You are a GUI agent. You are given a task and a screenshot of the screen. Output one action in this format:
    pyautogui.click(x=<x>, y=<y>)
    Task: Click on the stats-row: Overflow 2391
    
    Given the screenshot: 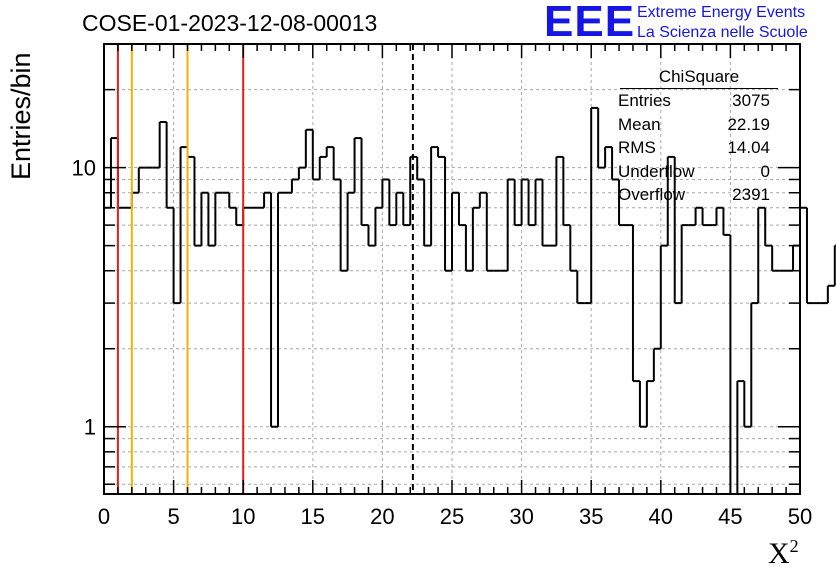 What is the action you would take?
    pyautogui.click(x=694, y=195)
    